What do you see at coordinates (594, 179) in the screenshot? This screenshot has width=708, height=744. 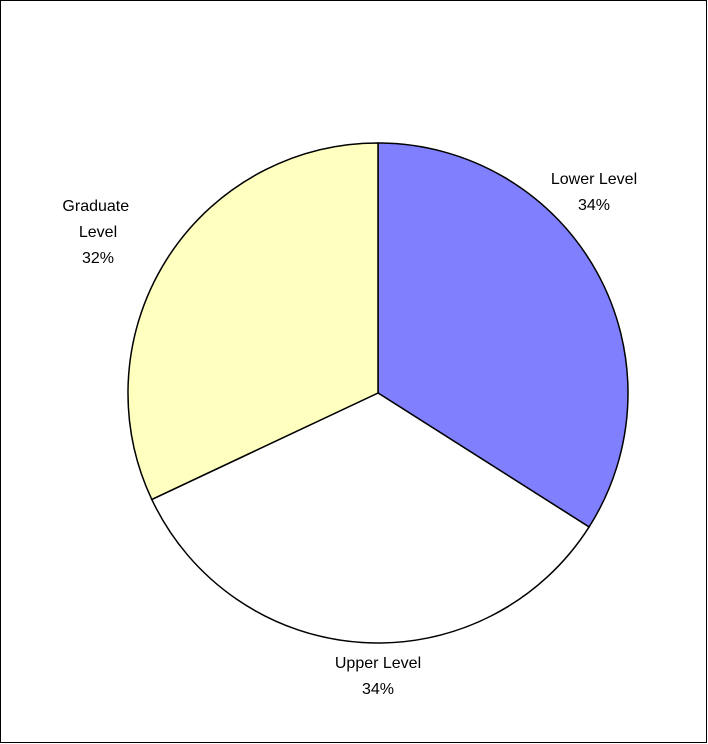 I see `slice-label: Lower Level` at bounding box center [594, 179].